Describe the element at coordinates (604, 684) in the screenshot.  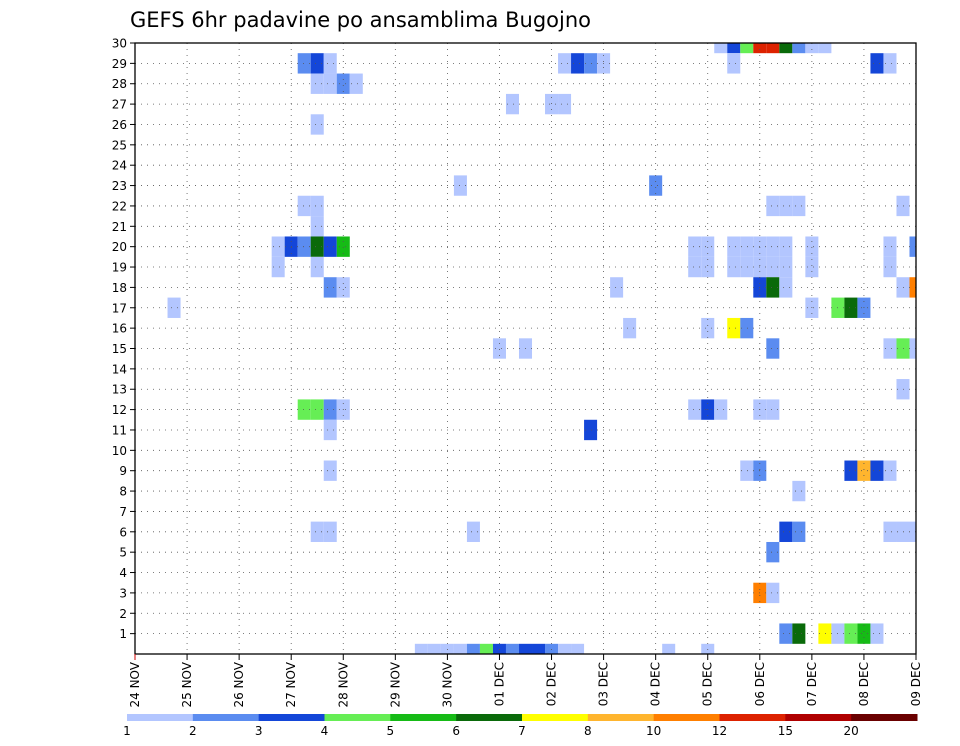
I see `x-tick-label: 03 DEC` at that location.